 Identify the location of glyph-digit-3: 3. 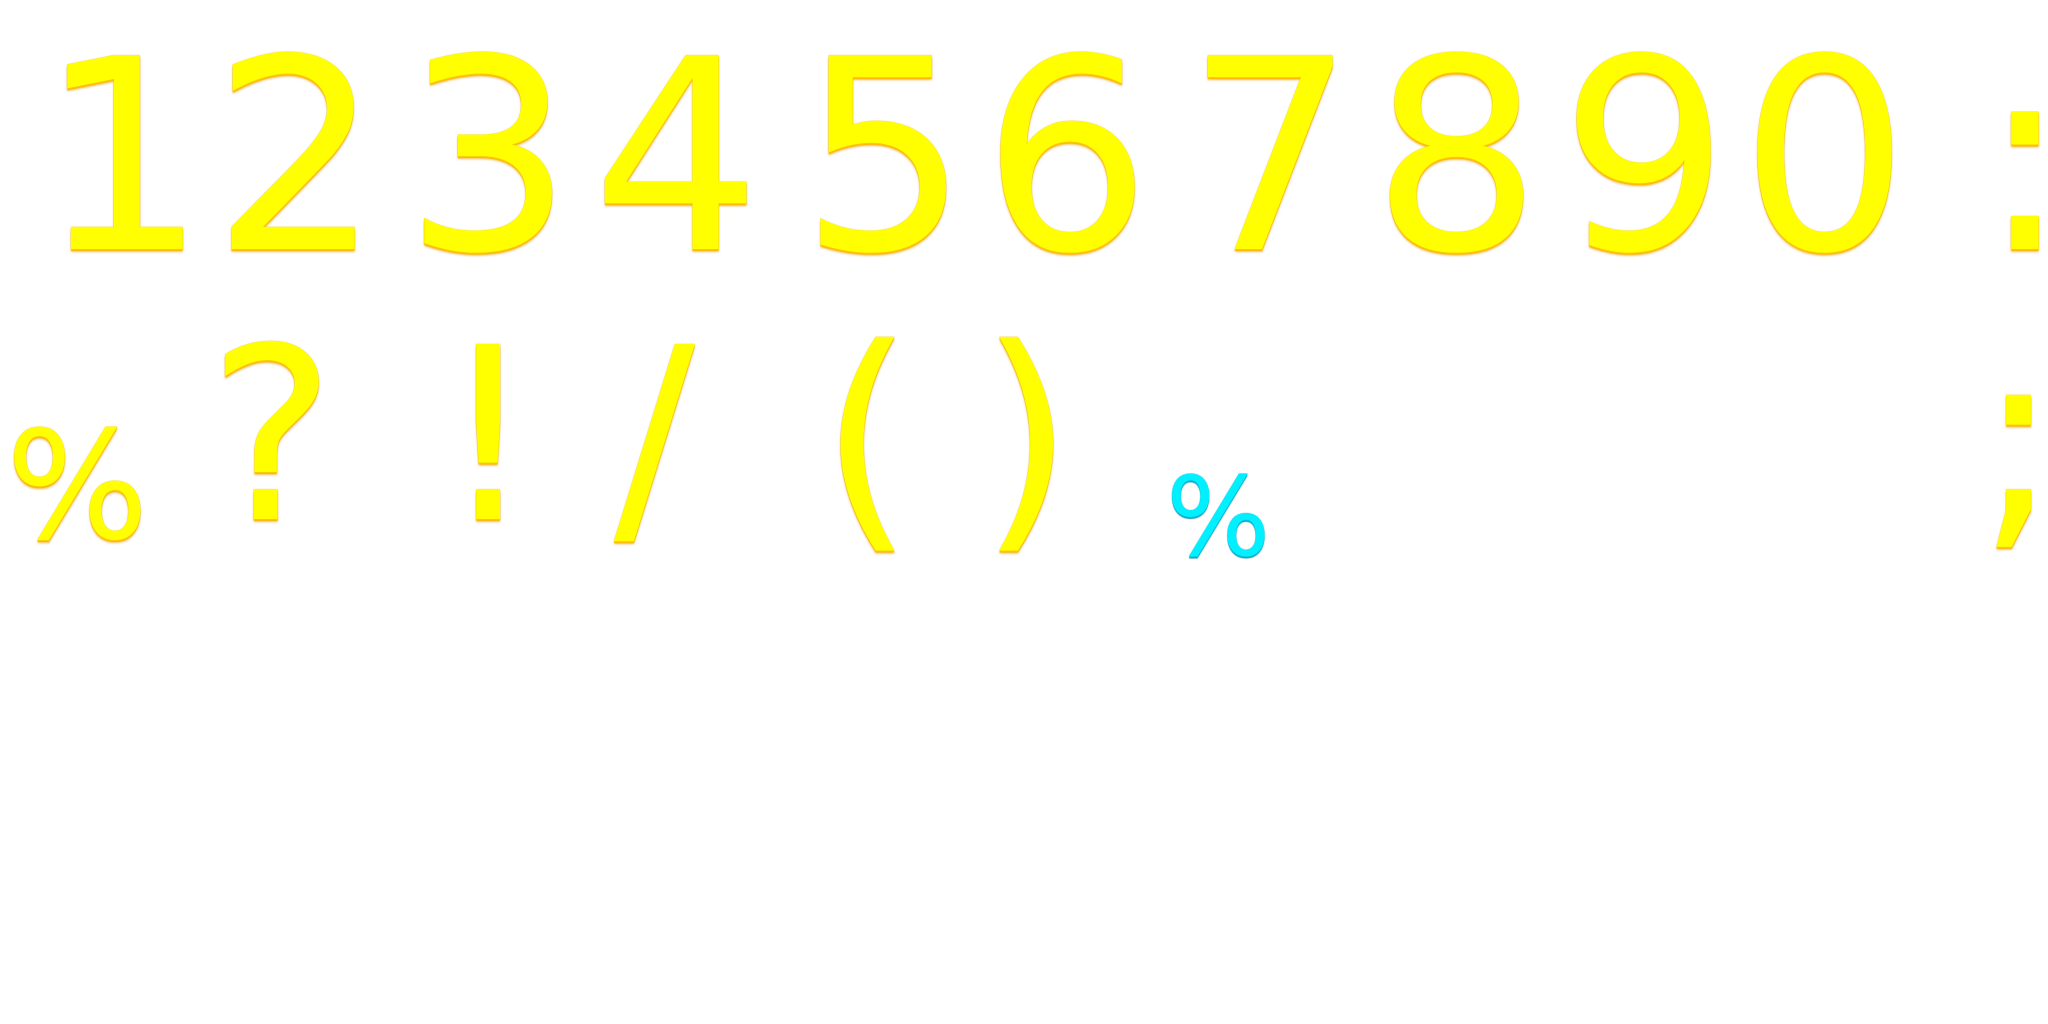
(489, 157).